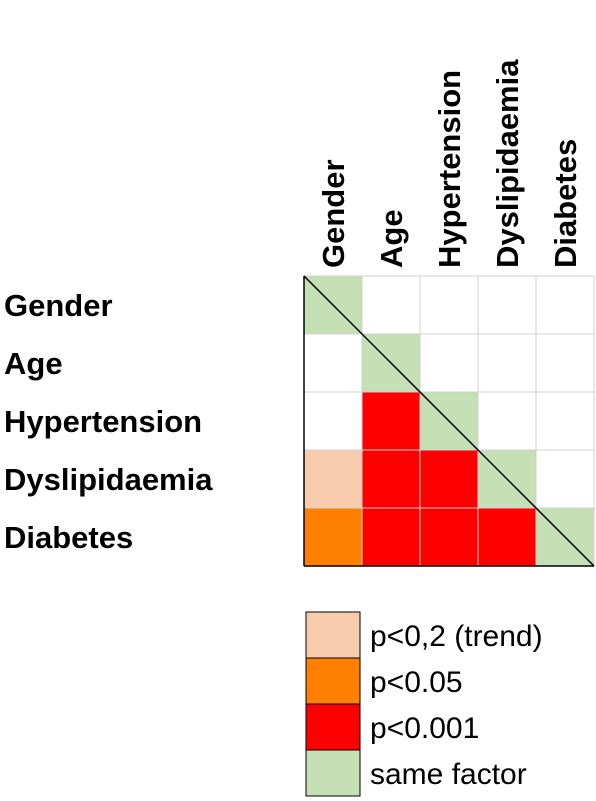 This screenshot has width=596, height=801. Describe the element at coordinates (424, 728) in the screenshot. I see `legend-label-p0001: p<0.001` at that location.